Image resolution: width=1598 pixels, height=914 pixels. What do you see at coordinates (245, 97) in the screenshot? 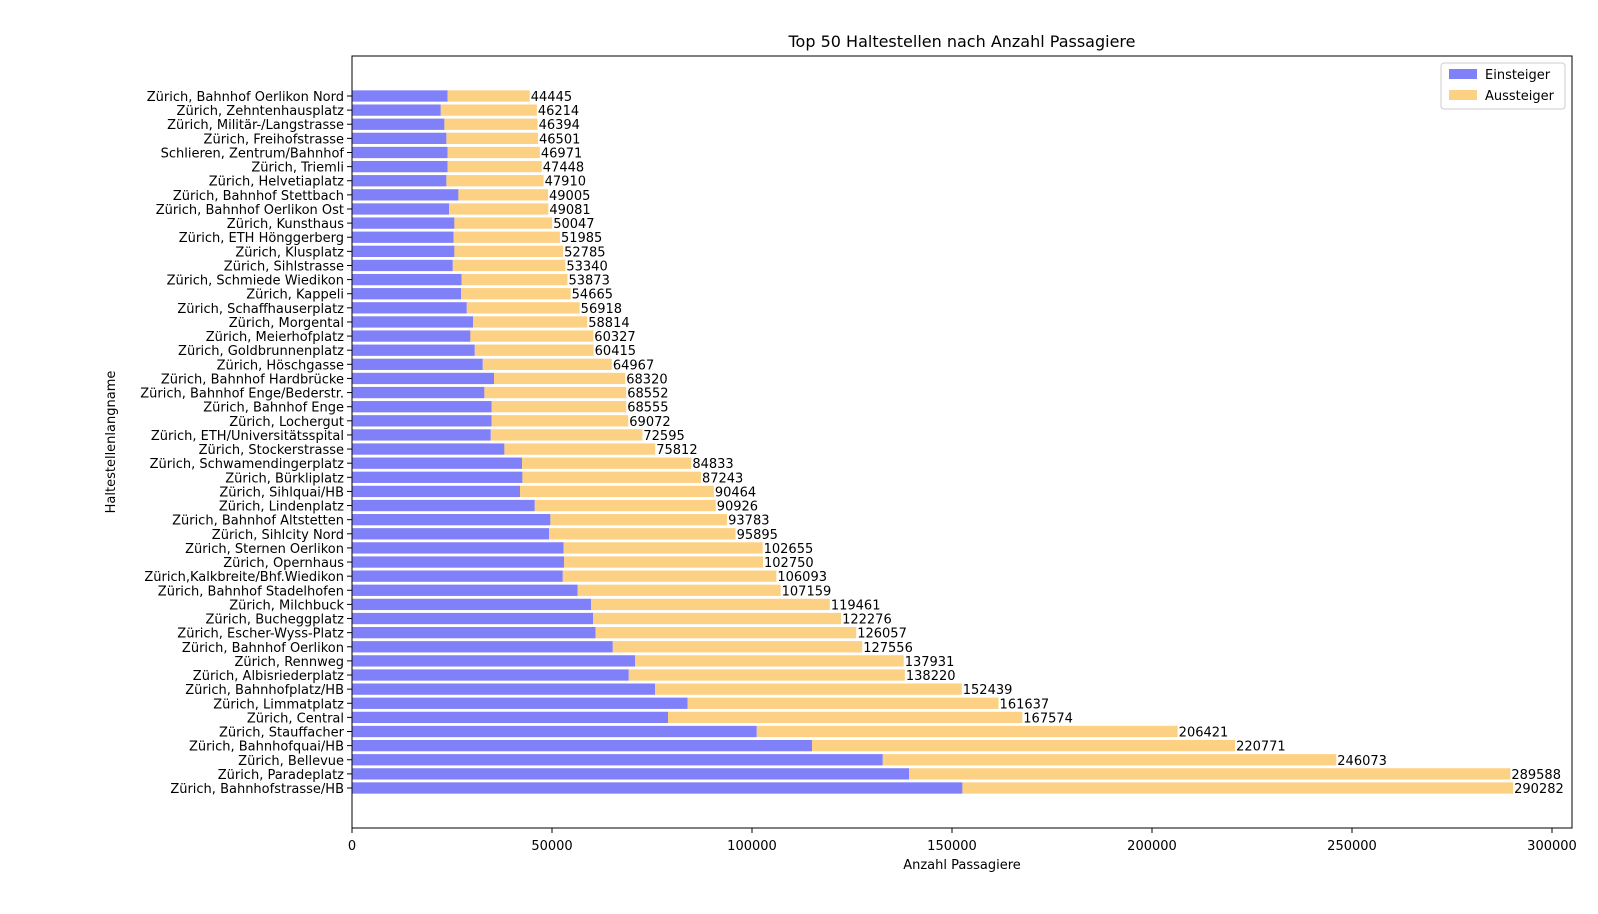
I see `y-tick-label-z-rich-bahnhof-oerlikon-nord: Zürich, Bahnhof Oerlikon Nord` at bounding box center [245, 97].